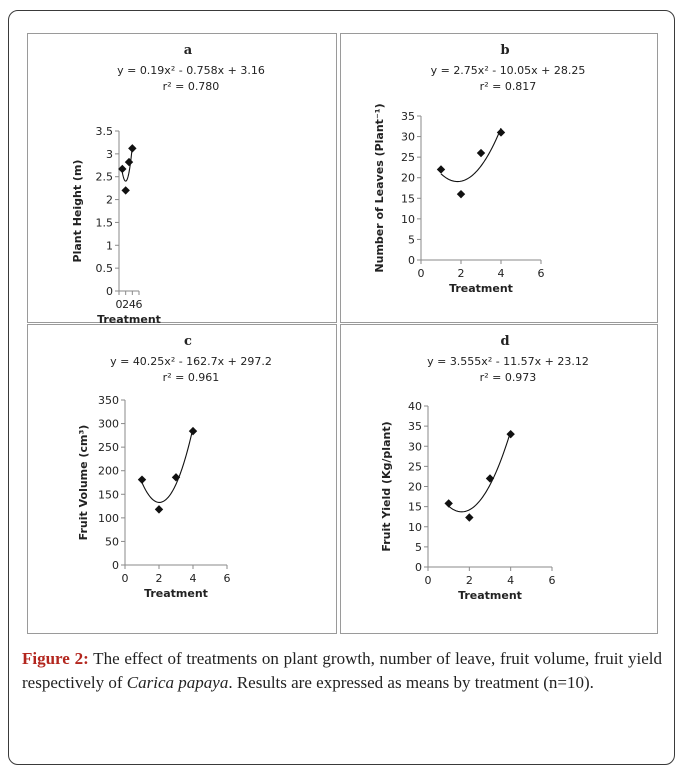 The image size is (683, 775). Describe the element at coordinates (379, 187) in the screenshot. I see `y-axis-label: Number of Leaves (Plant⁻¹)` at that location.